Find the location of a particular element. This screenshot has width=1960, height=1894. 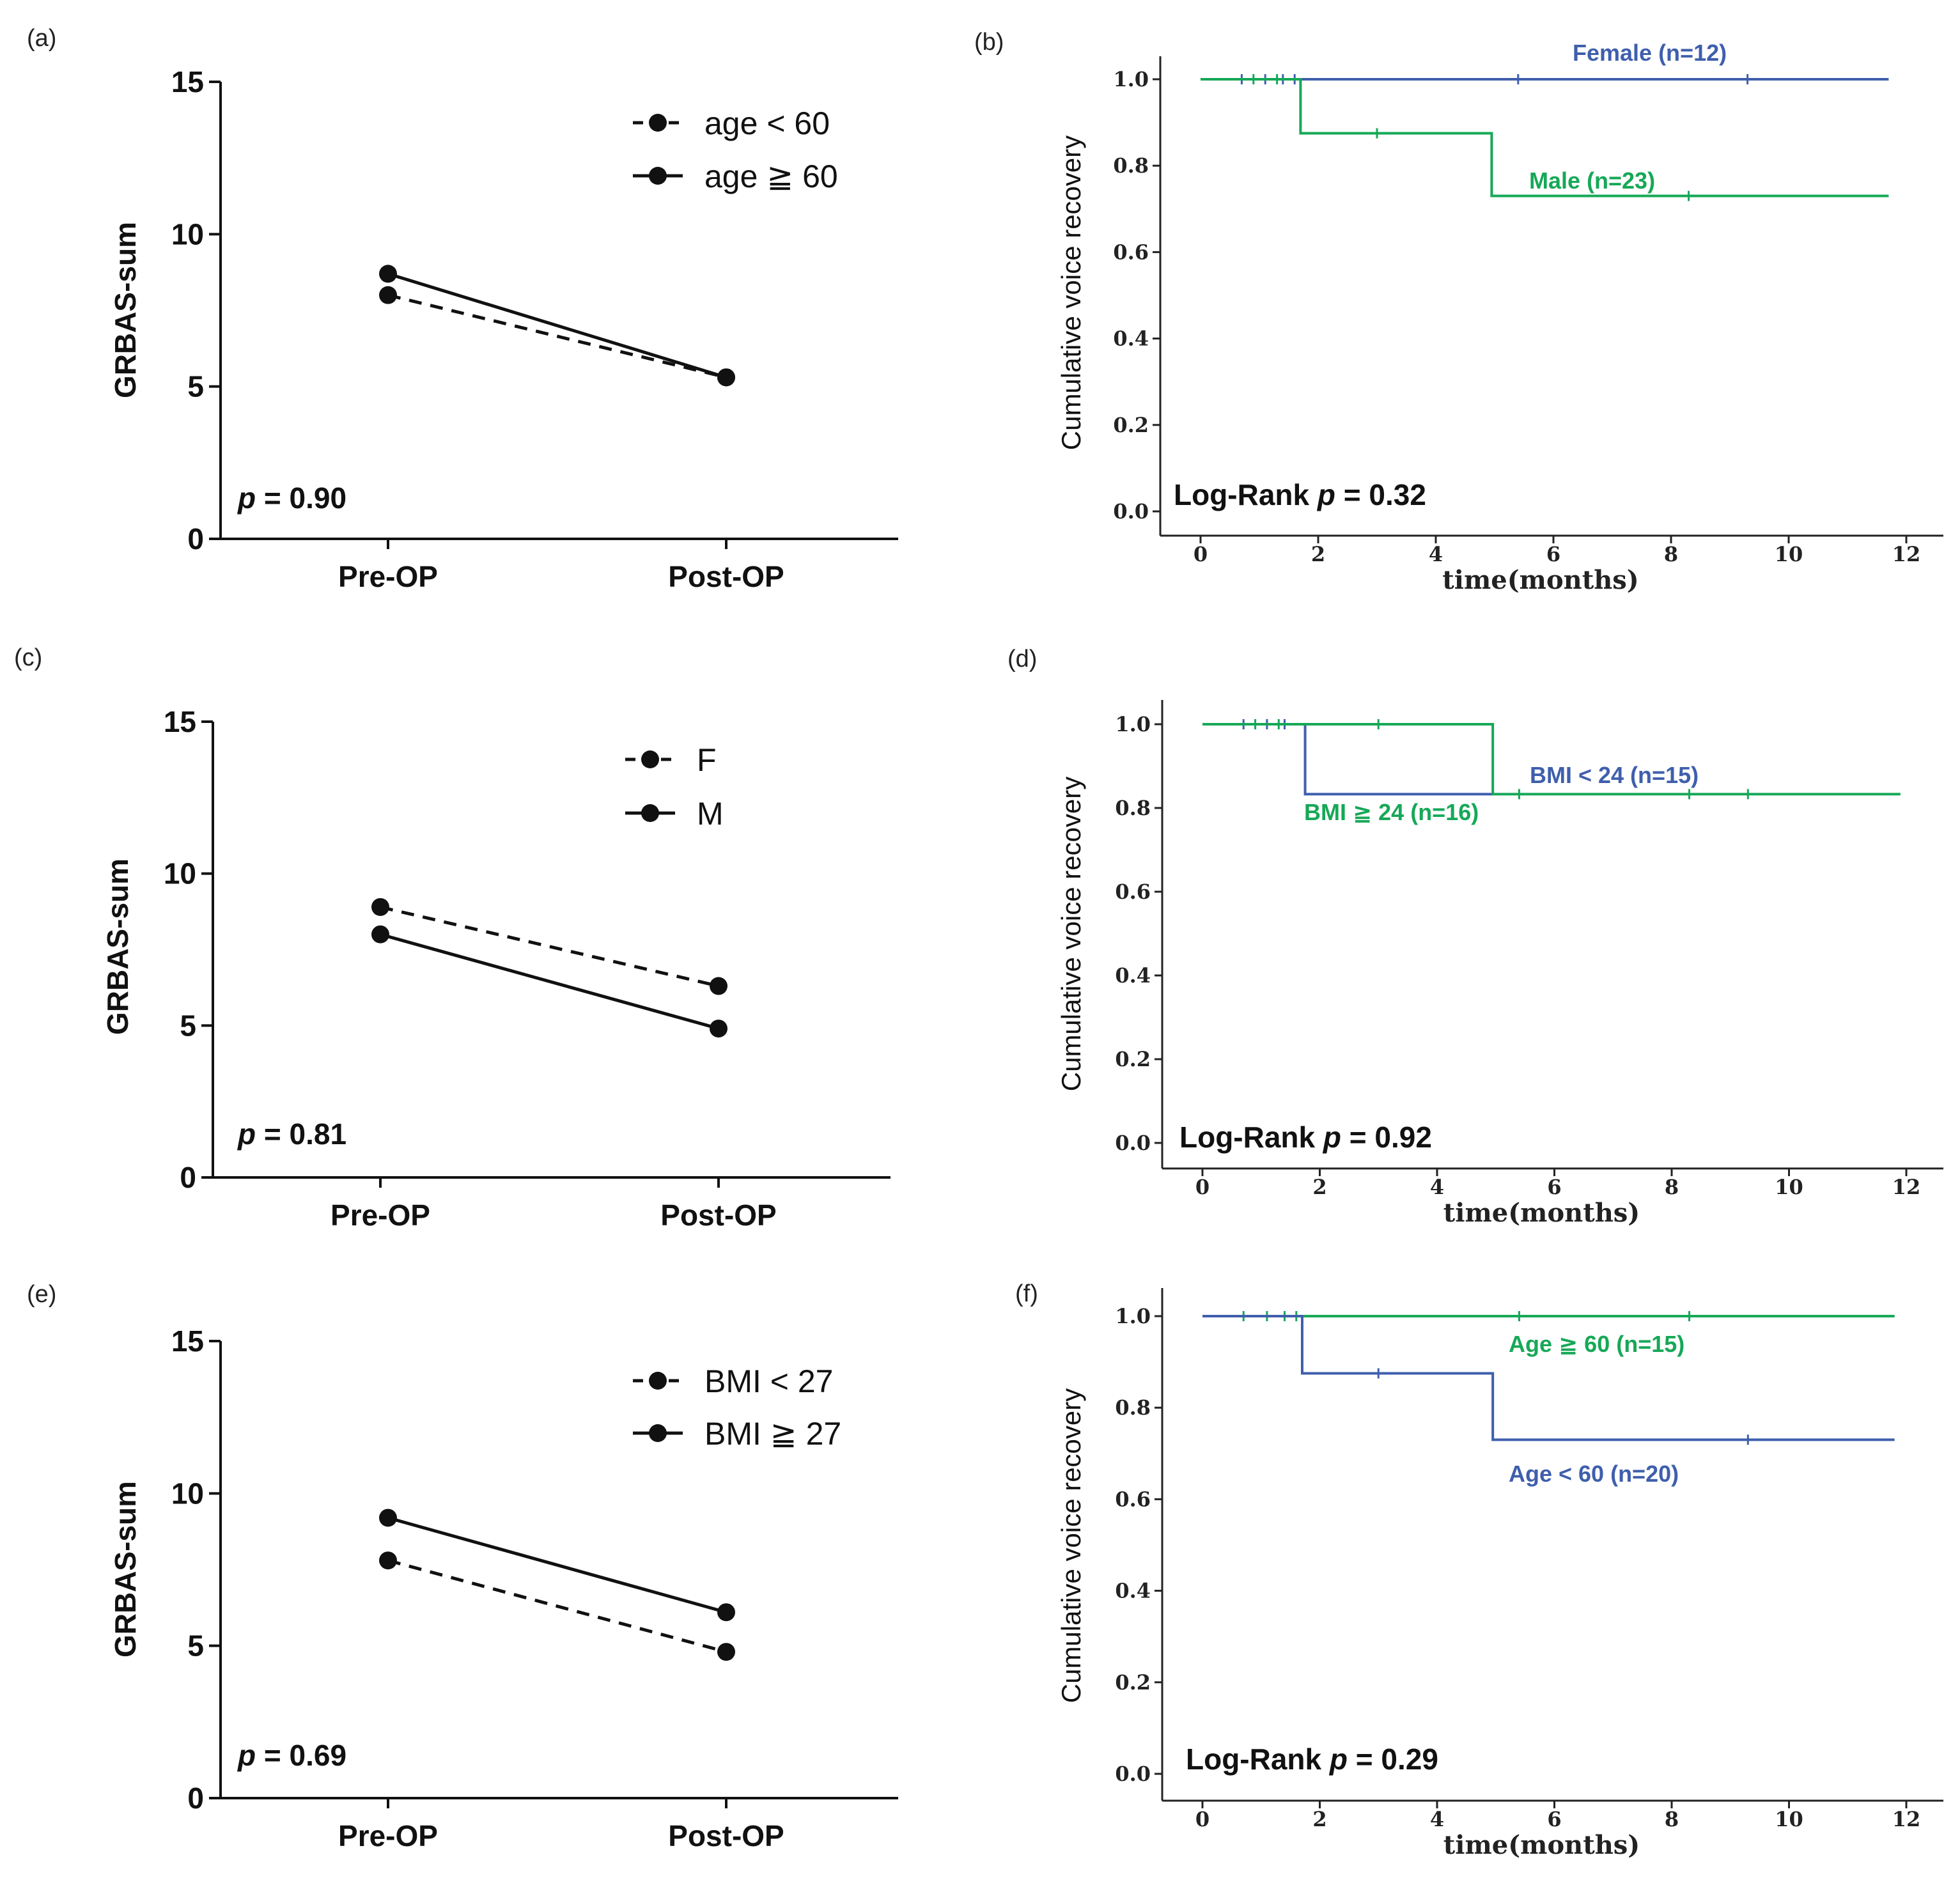

panel-c-p-text: = 0.81 is located at coordinates (301, 1134).